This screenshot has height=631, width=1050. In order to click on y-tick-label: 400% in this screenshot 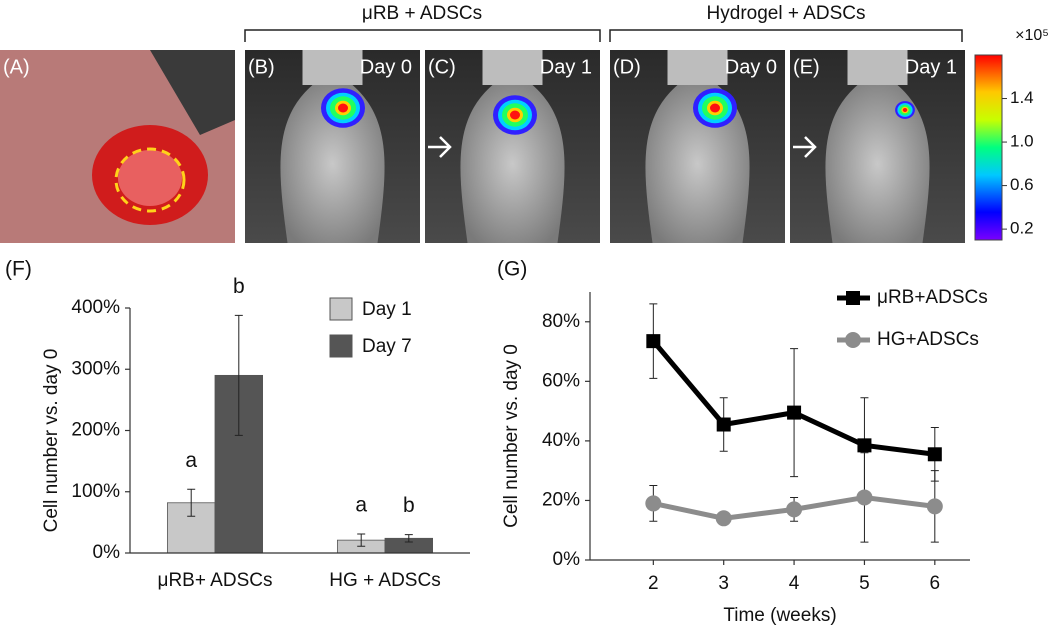, I will do `click(95, 307)`.